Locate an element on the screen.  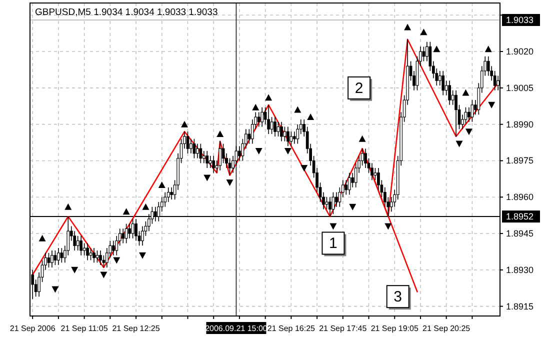
y-tick-label: 1.8960 is located at coordinates (520, 197).